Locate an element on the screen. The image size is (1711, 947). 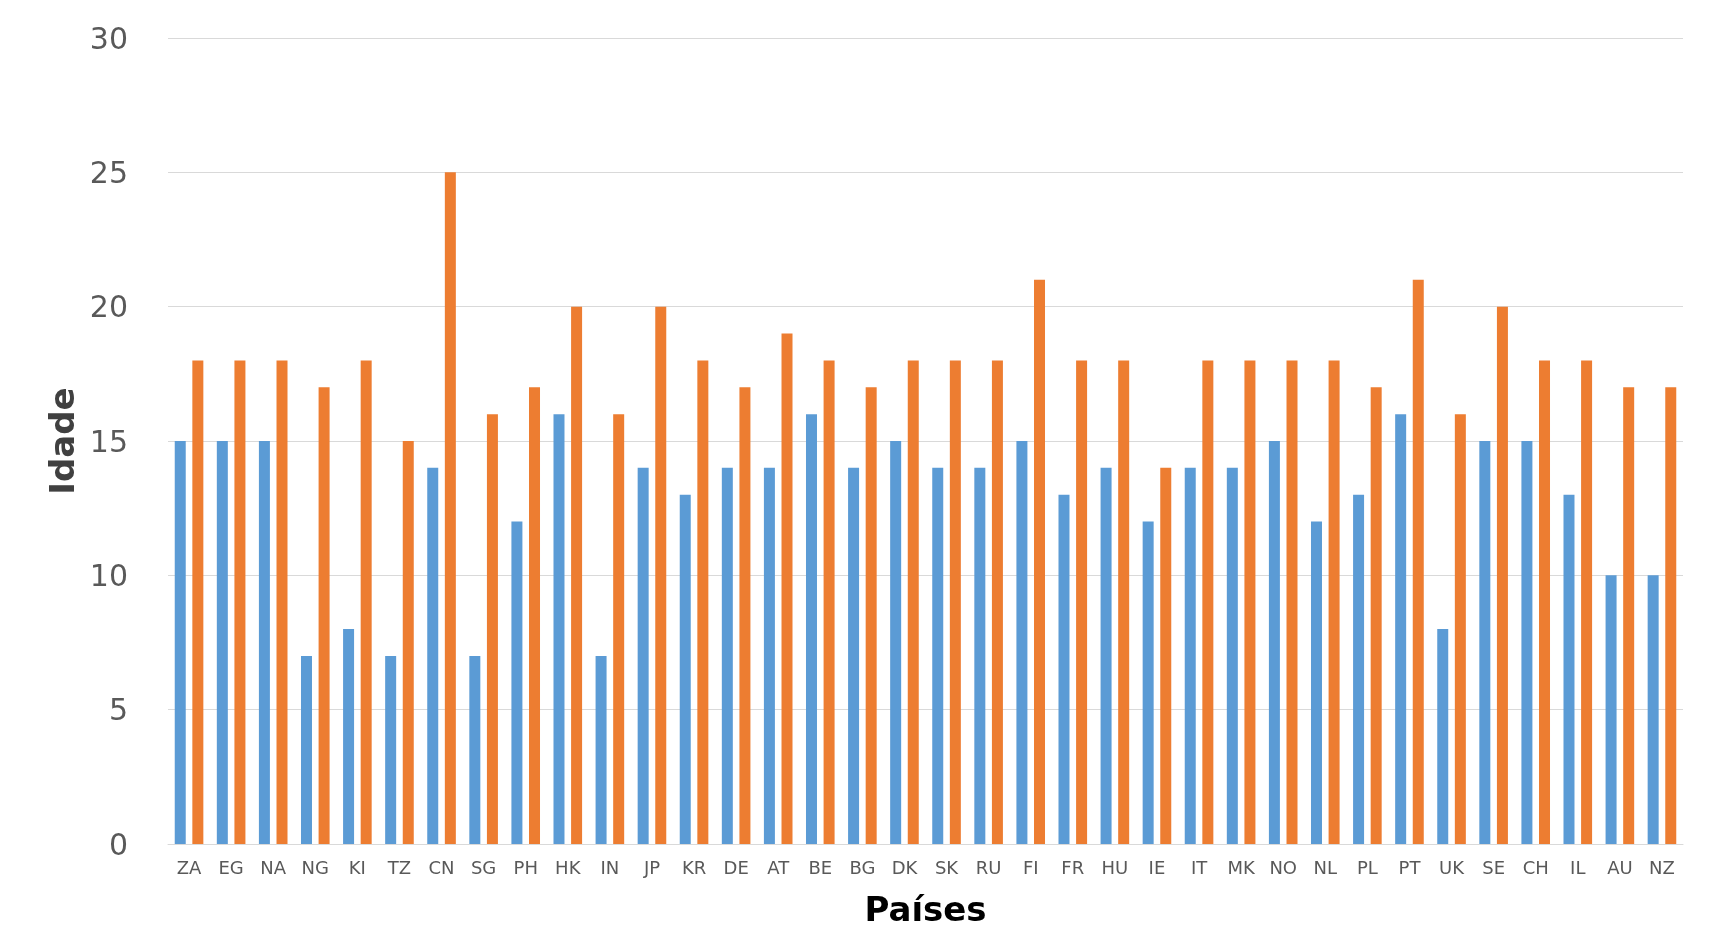
x-tick-label: DK is located at coordinates (905, 867).